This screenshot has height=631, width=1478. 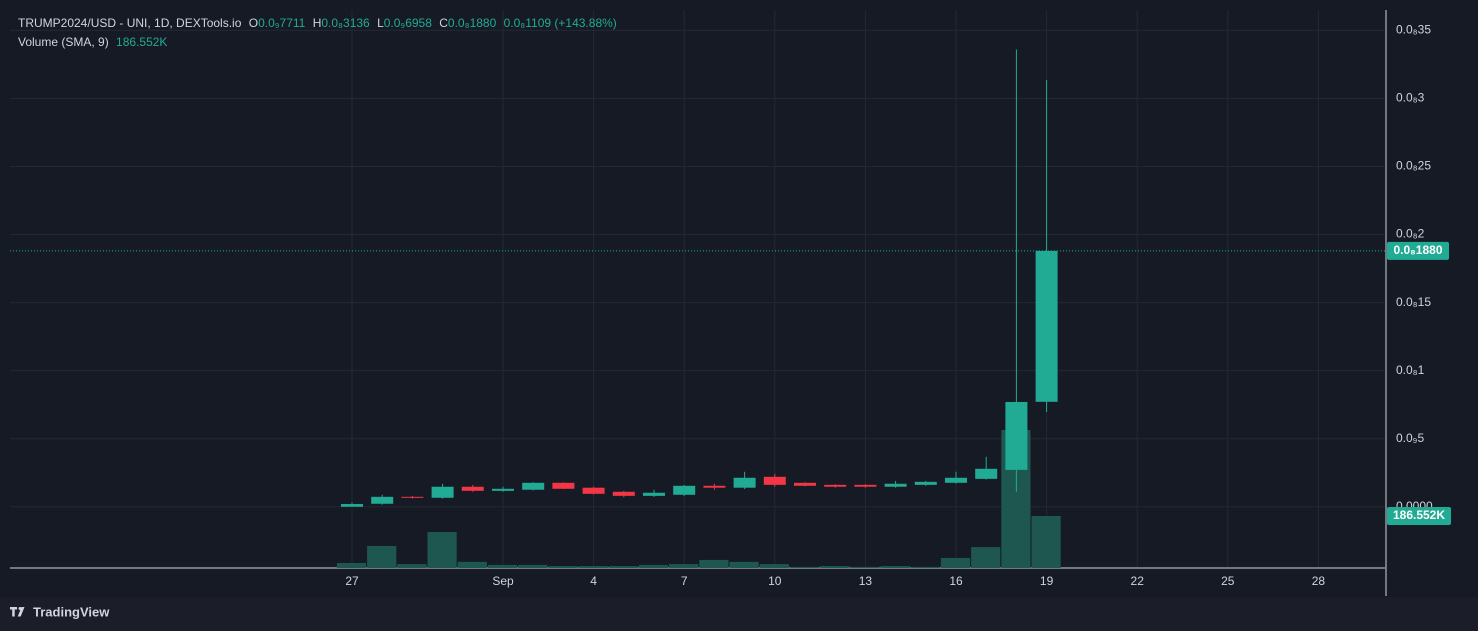 What do you see at coordinates (443, 23) in the screenshot?
I see `close-letter: C` at bounding box center [443, 23].